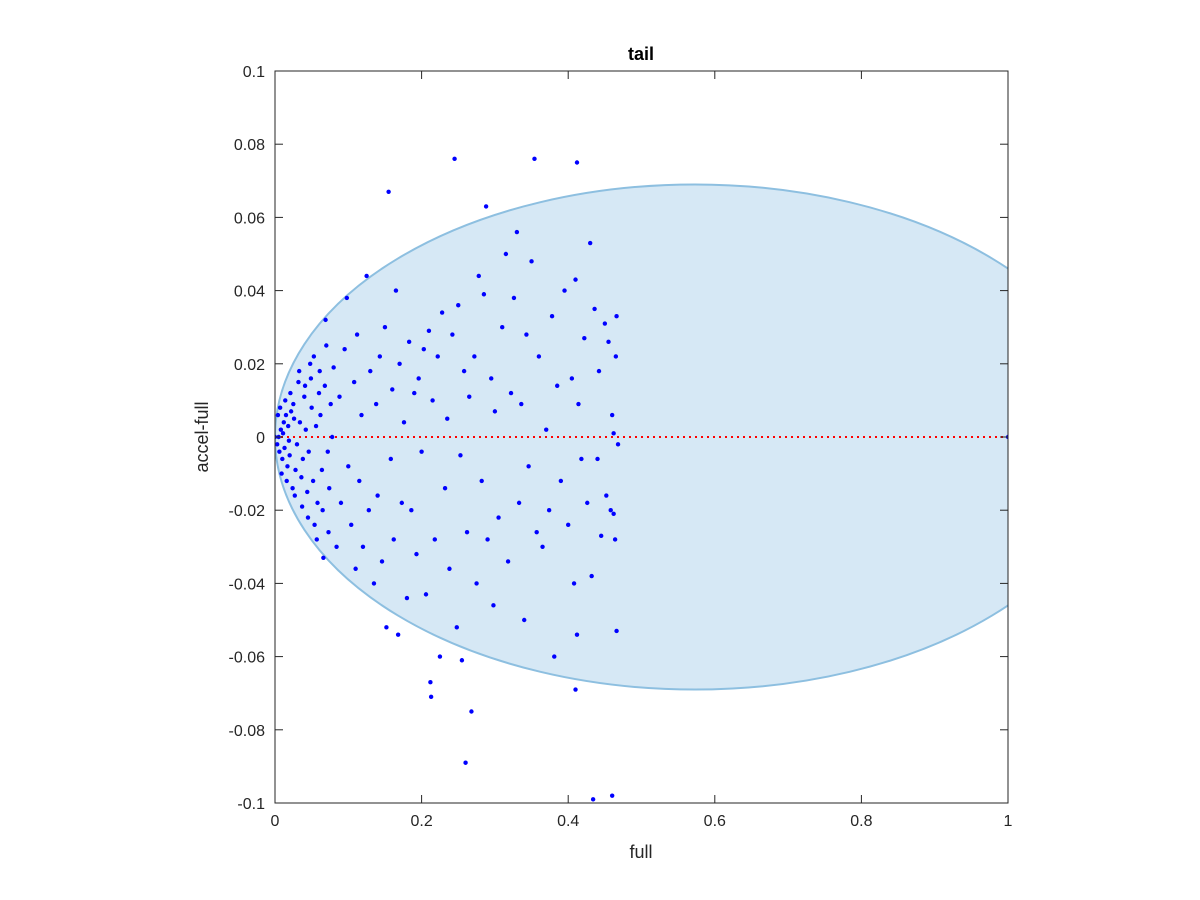 The image size is (1200, 900). Describe the element at coordinates (715, 821) in the screenshot. I see `x-tick-label: 0.6` at that location.